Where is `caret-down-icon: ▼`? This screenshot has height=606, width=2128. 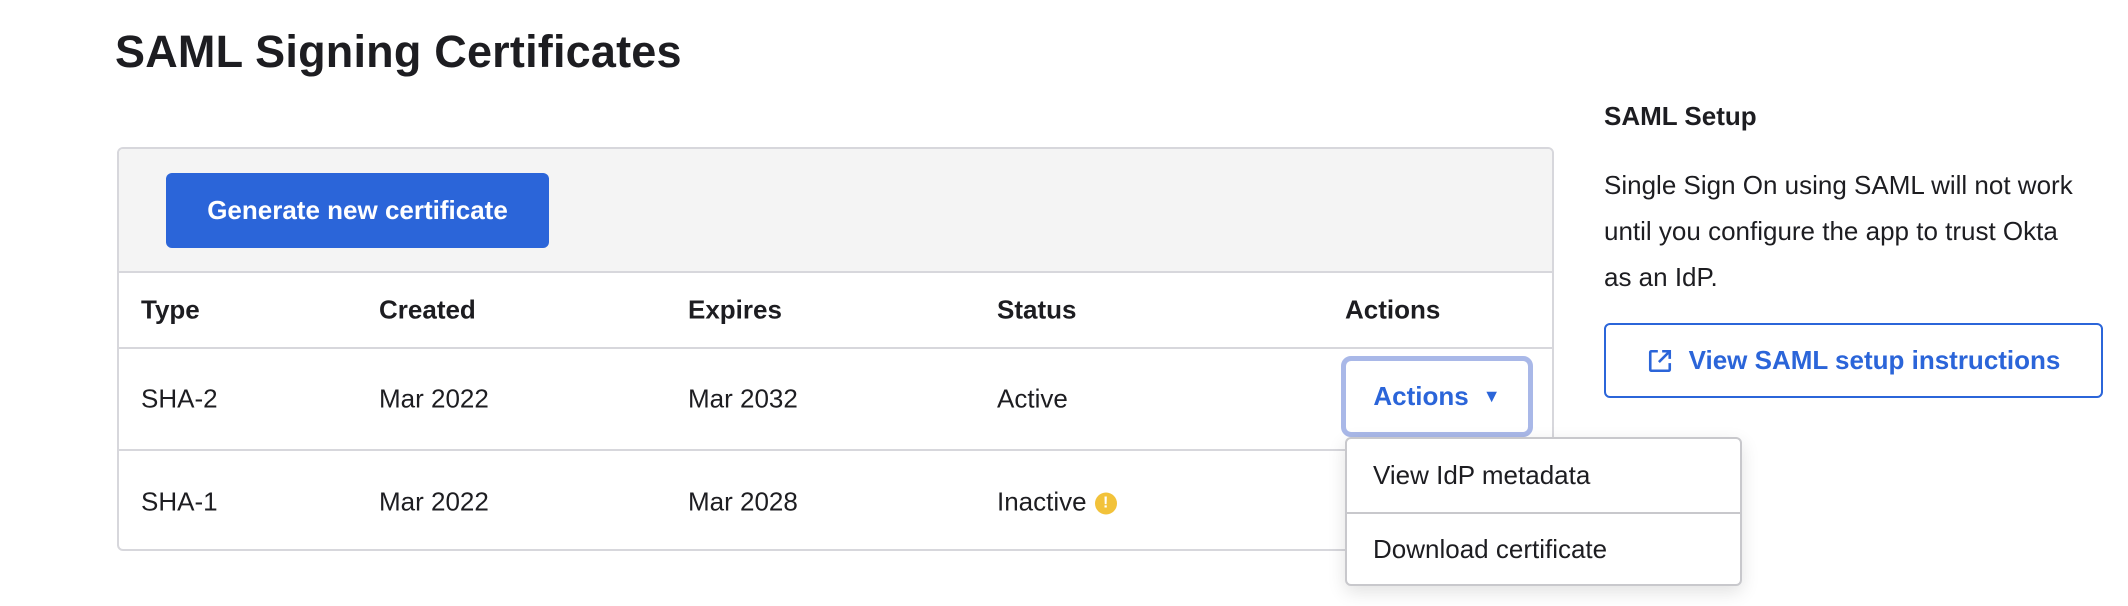 caret-down-icon: ▼ is located at coordinates (1491, 396).